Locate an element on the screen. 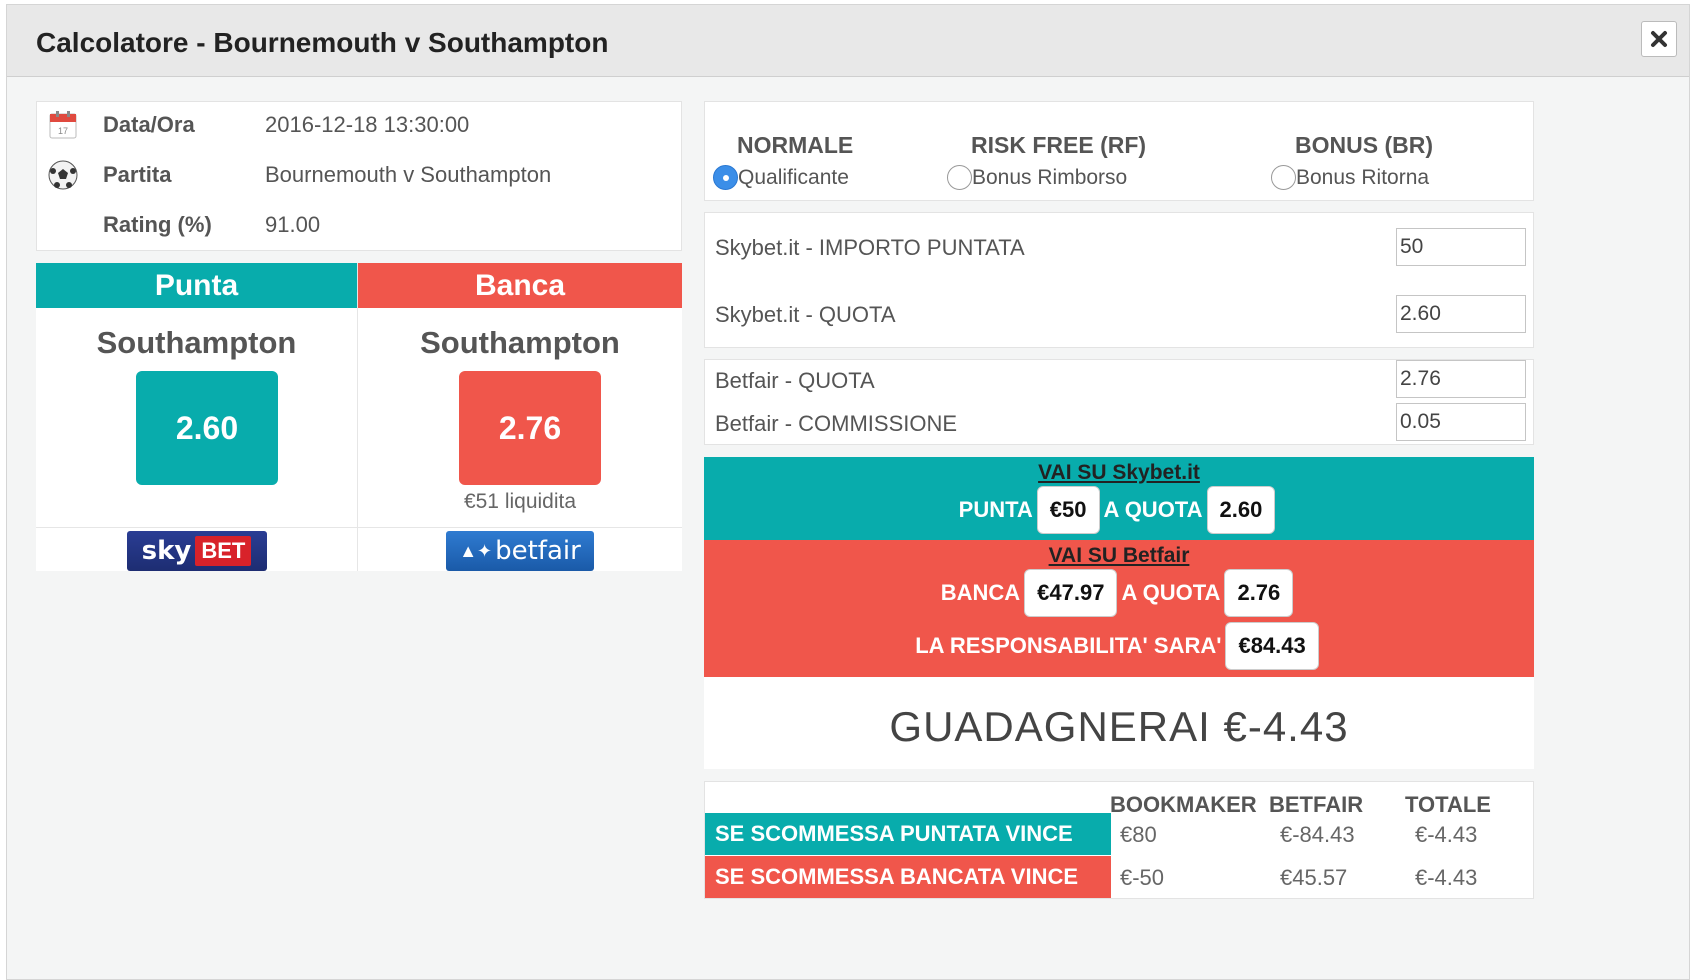  exchange-odds-input is located at coordinates (1461, 379).